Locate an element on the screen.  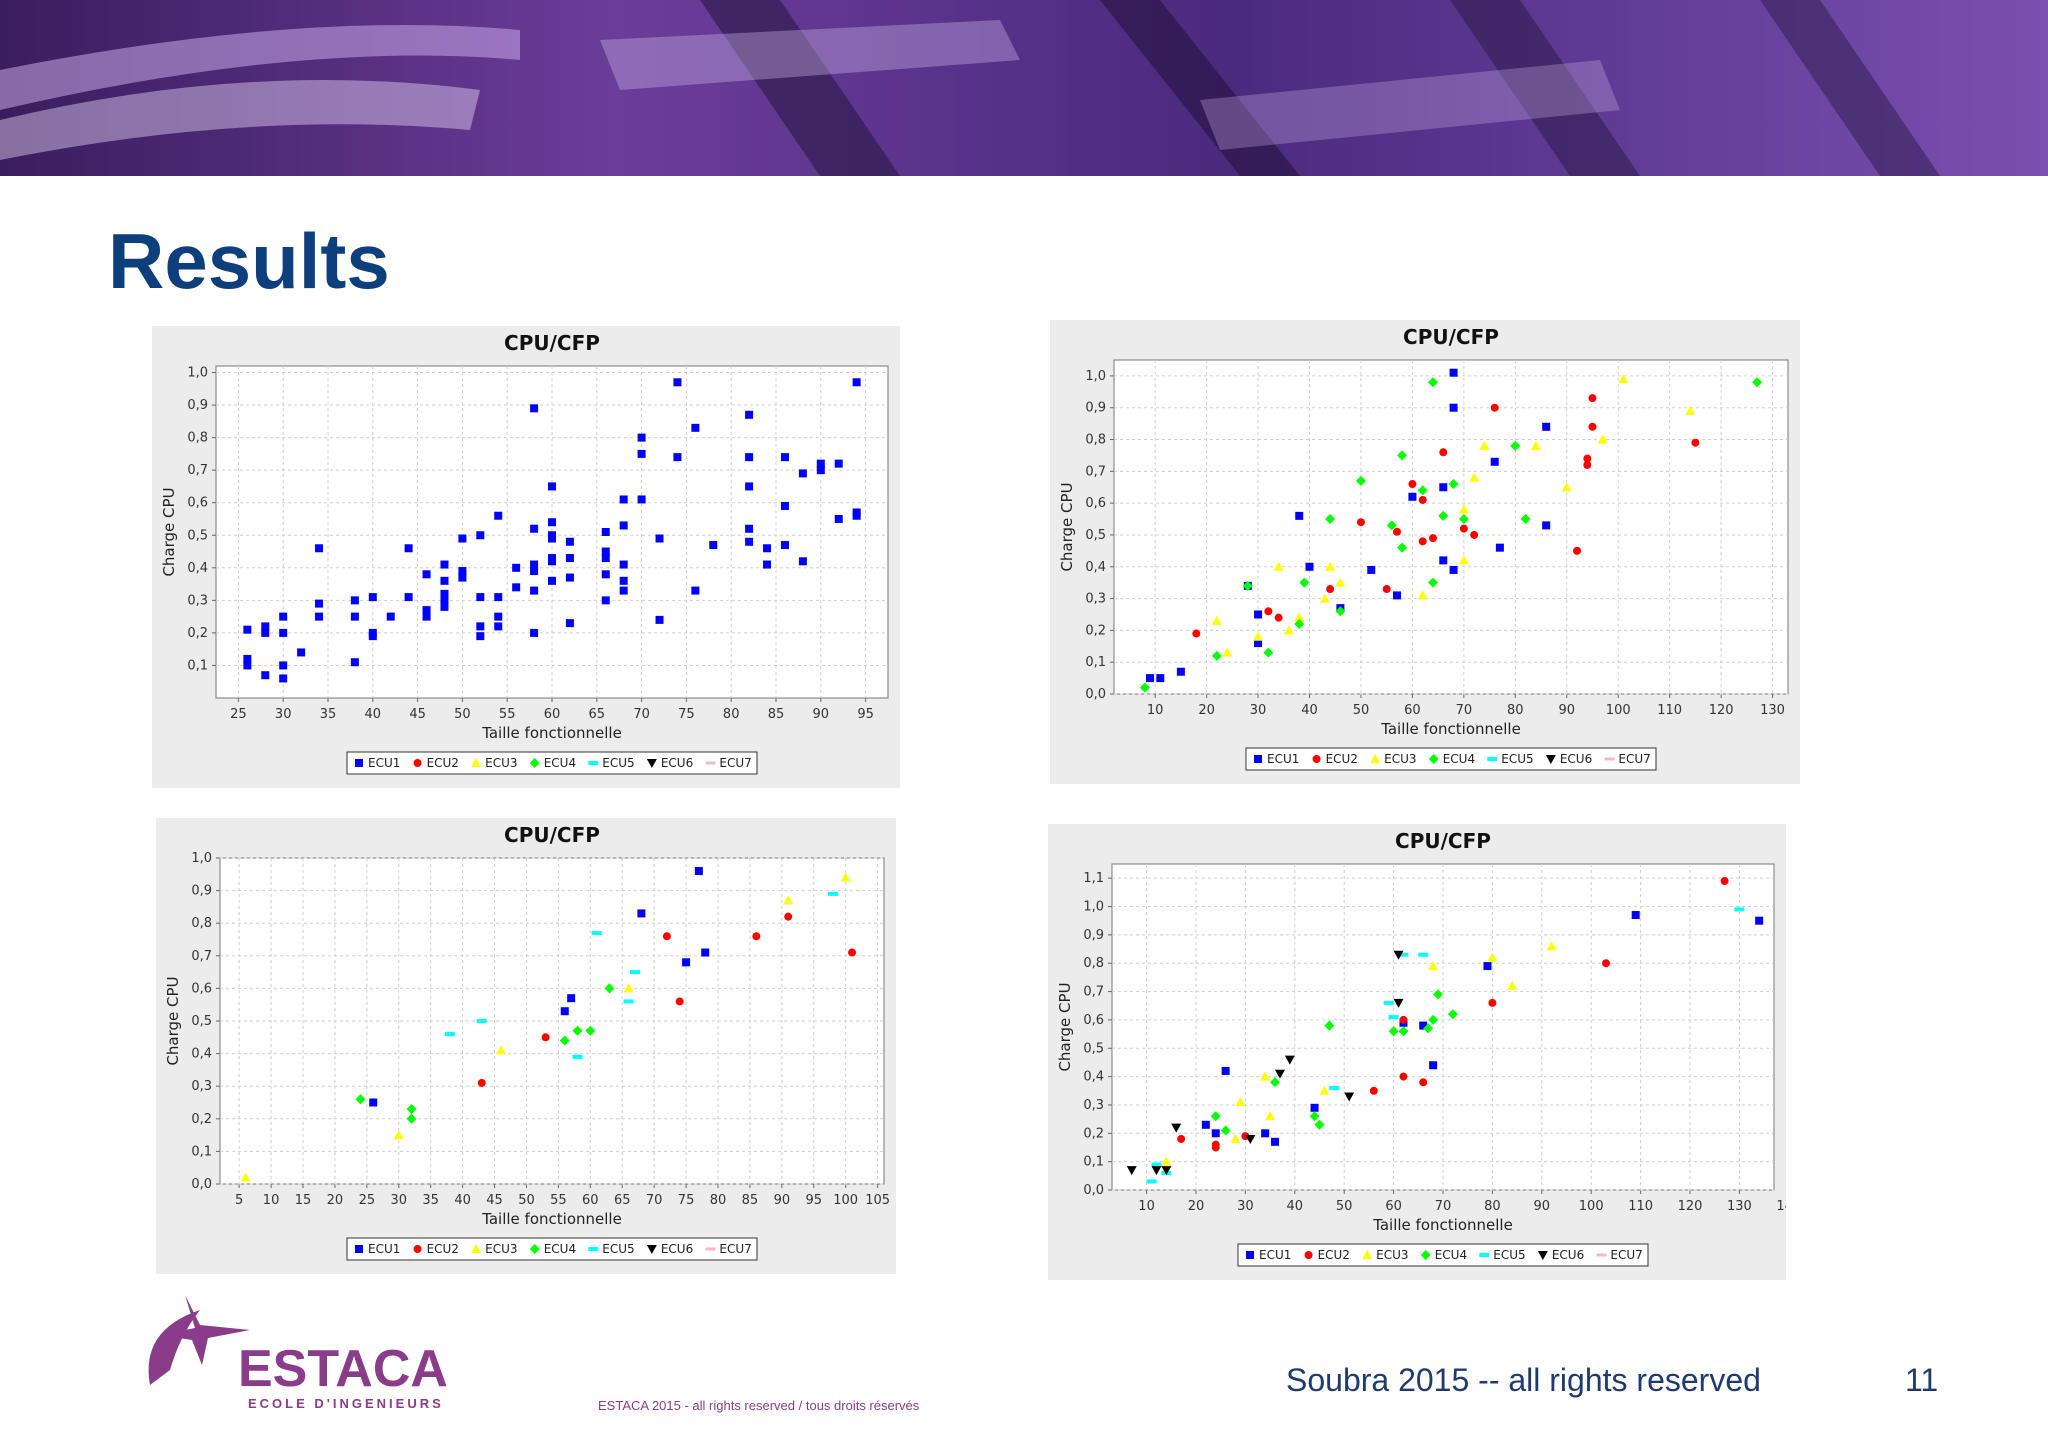
x-tick-label: 20 is located at coordinates (1196, 1206).